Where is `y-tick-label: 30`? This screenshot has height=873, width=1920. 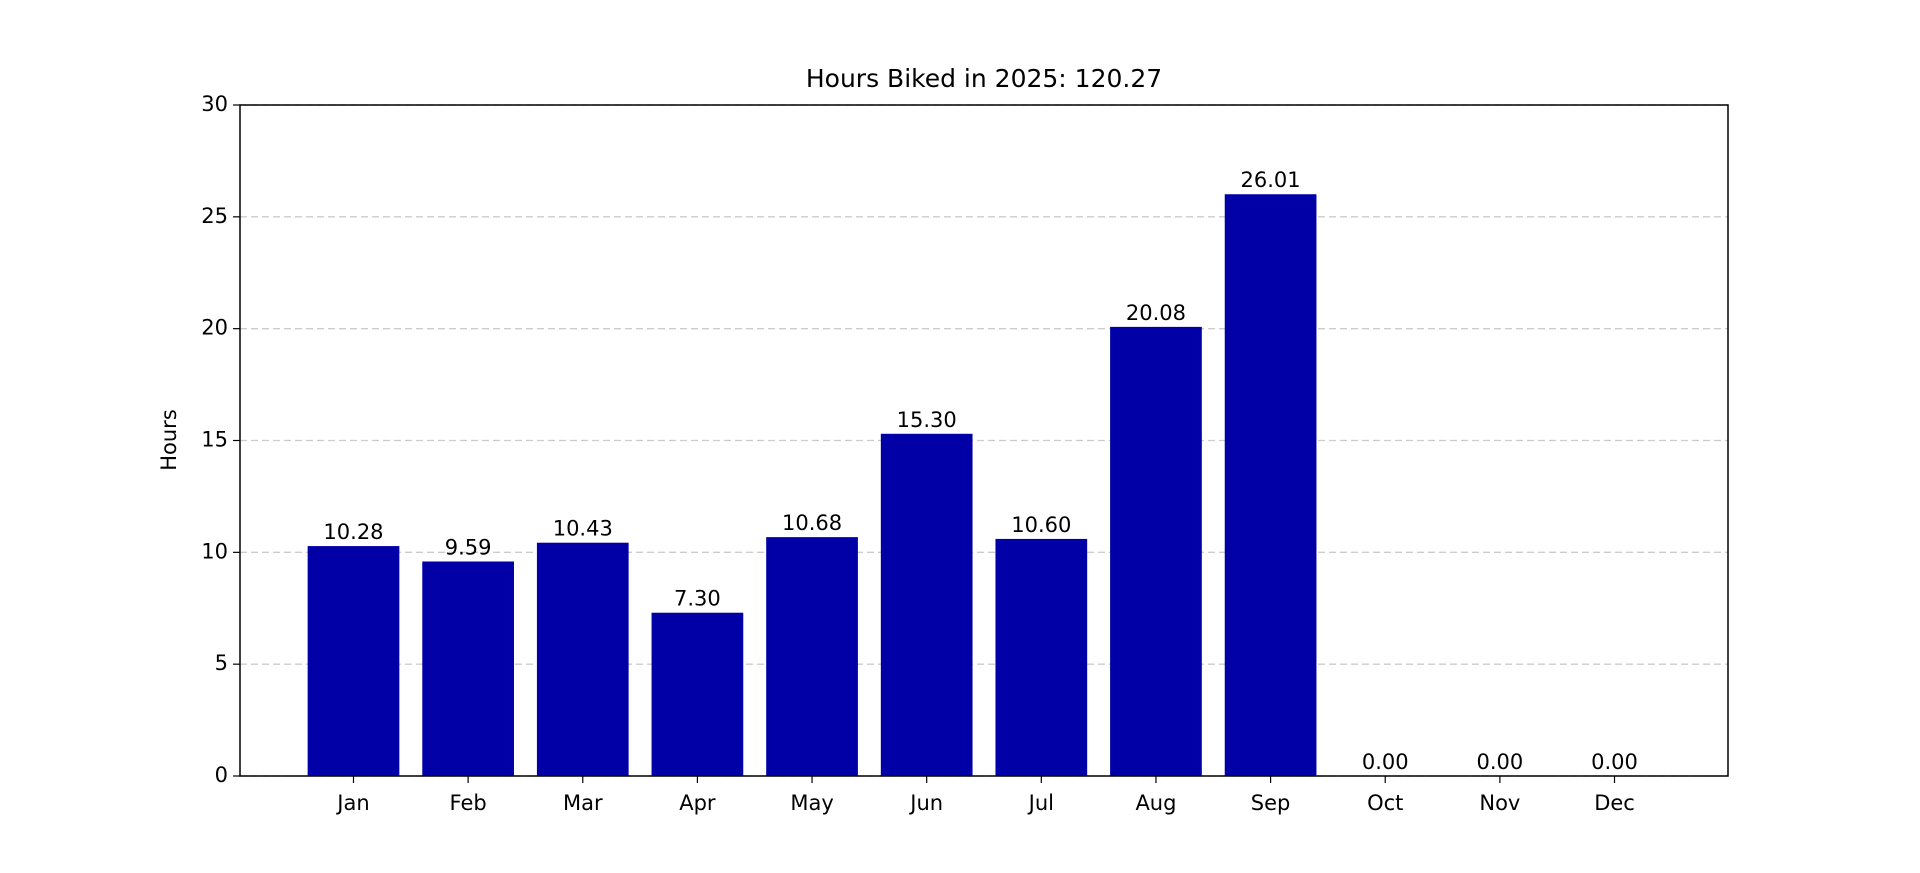 y-tick-label: 30 is located at coordinates (214, 104).